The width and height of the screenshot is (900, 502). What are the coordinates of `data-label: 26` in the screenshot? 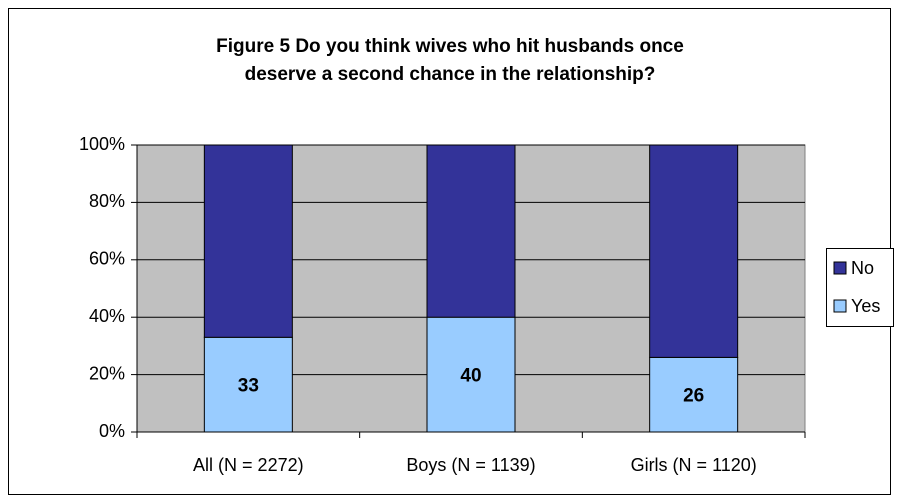 It's located at (693, 396).